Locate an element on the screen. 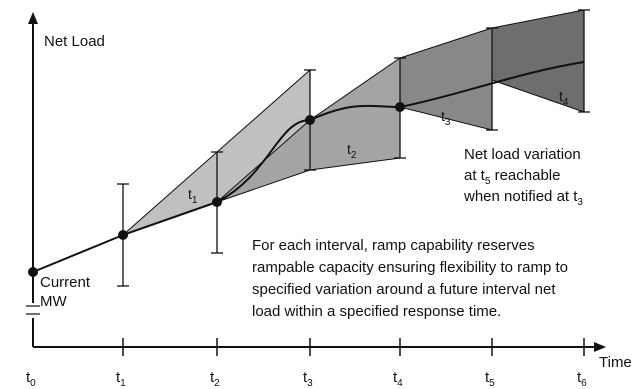  tick-label-t0: t0 is located at coordinates (31, 379).